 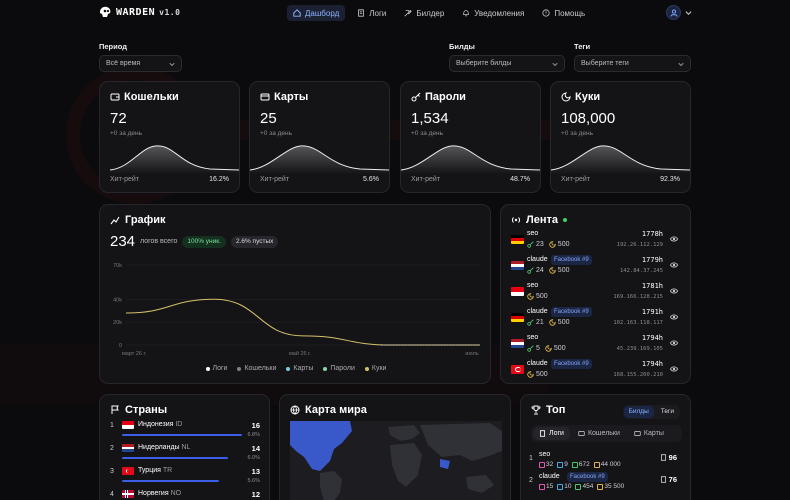 I want to click on top-rank: 2, so click(x=531, y=480).